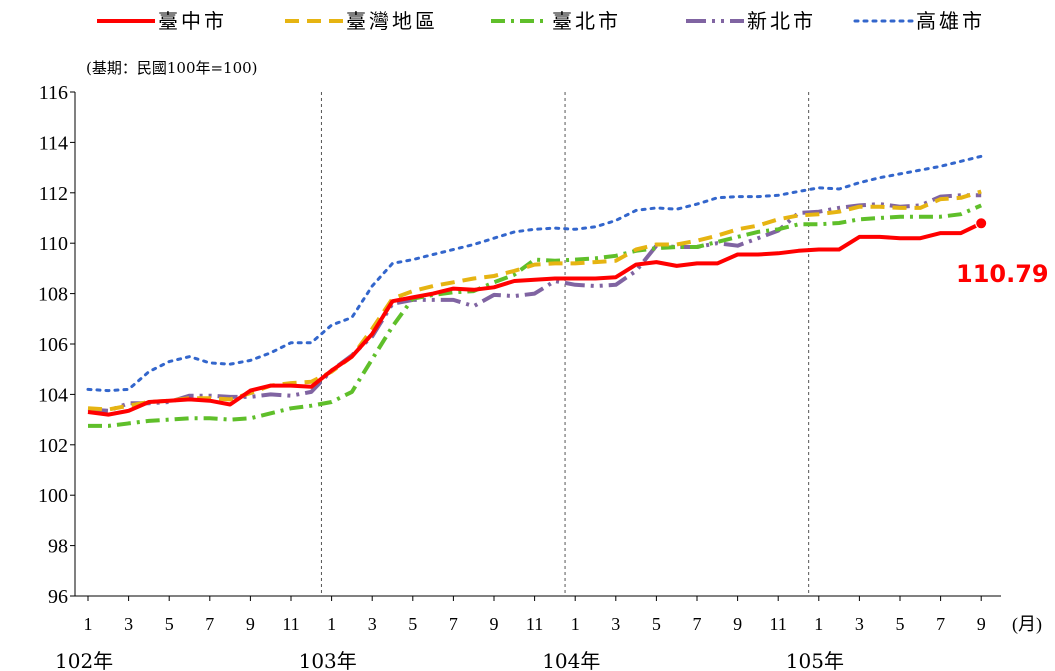  I want to click on legend: 臺中市 臺灣地區 臺北市 新北市 高雄市, so click(541, 21).